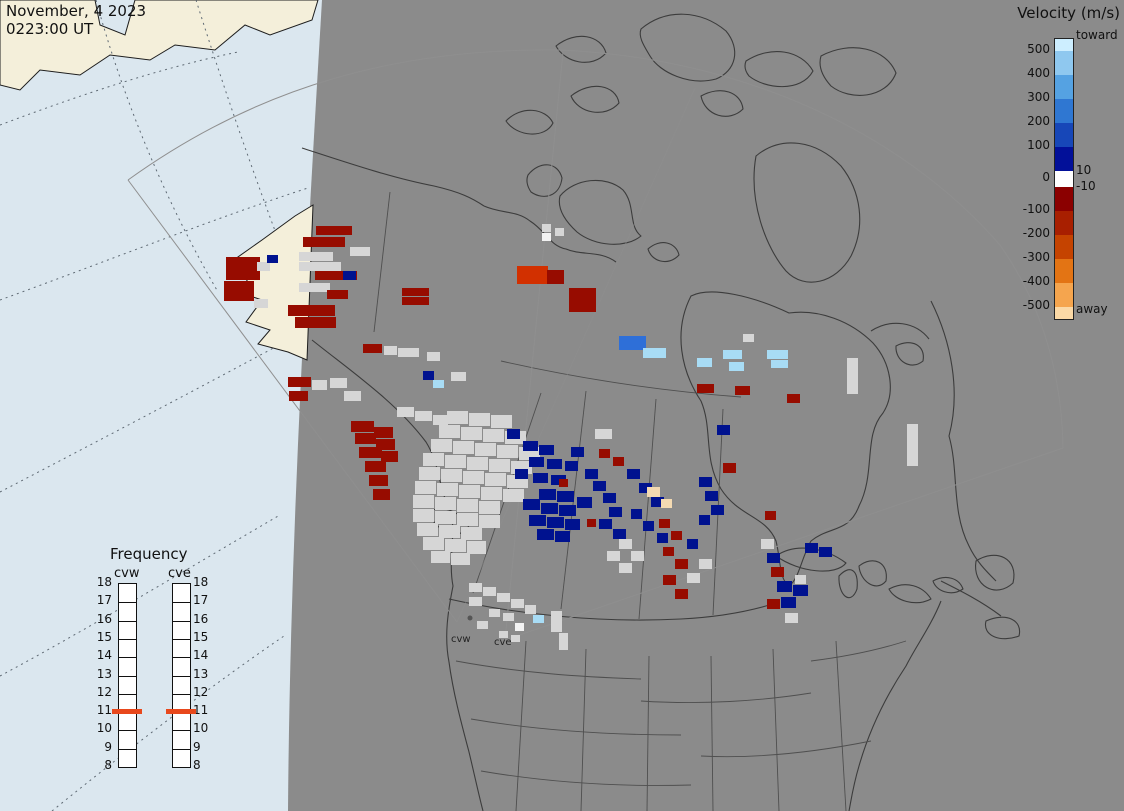  Describe the element at coordinates (1038, 73) in the screenshot. I see `colorbar-tick-label: 400` at that location.